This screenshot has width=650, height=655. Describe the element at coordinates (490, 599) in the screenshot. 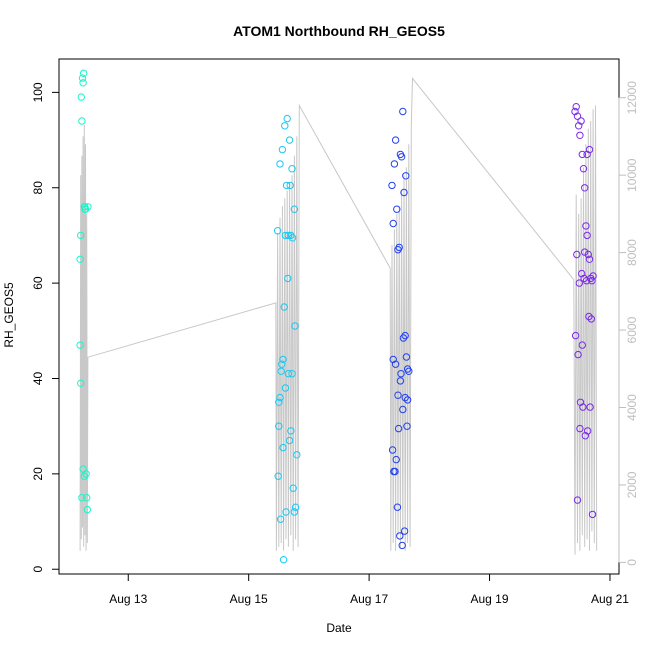

I see `x-tick-label: Aug 19` at that location.